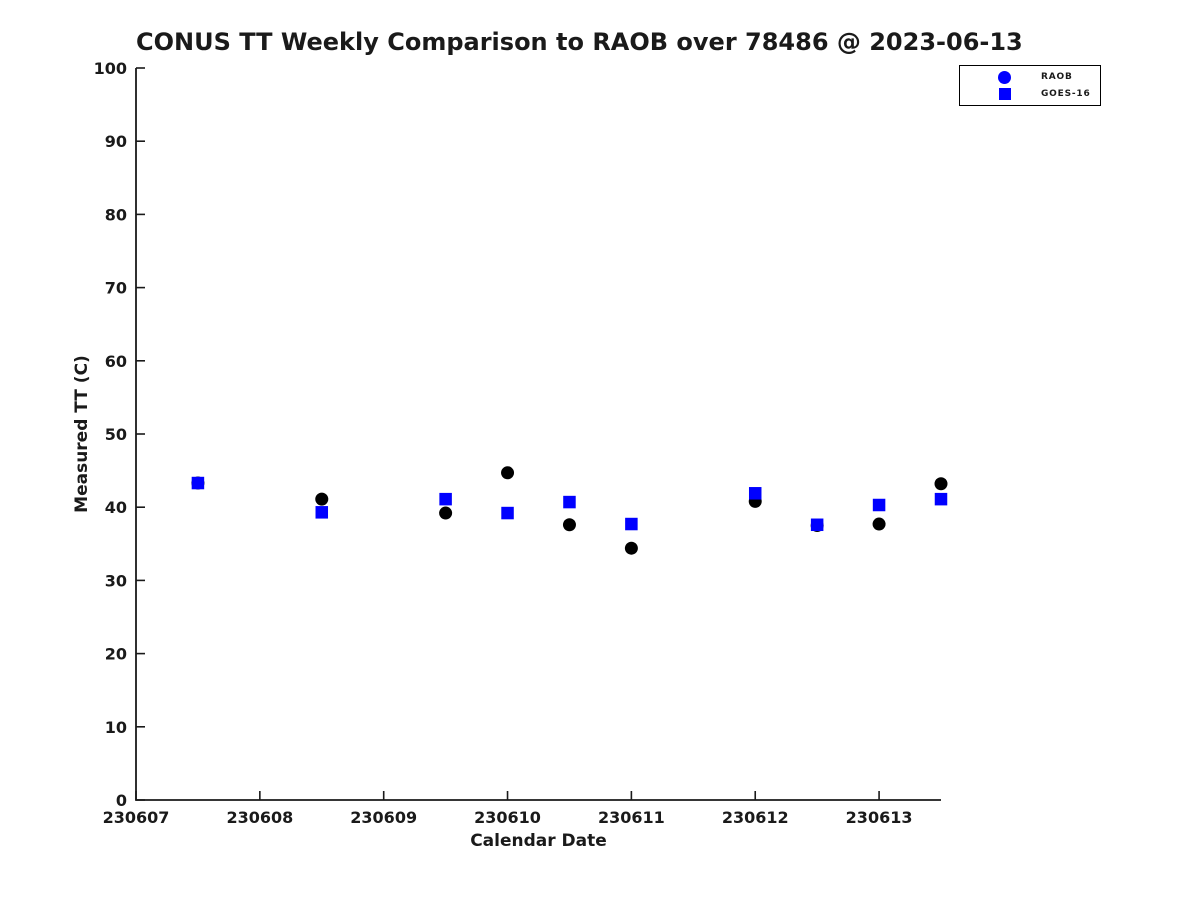 The width and height of the screenshot is (1200, 900). Describe the element at coordinates (116, 654) in the screenshot. I see `y-axis-tick-label: 20` at that location.